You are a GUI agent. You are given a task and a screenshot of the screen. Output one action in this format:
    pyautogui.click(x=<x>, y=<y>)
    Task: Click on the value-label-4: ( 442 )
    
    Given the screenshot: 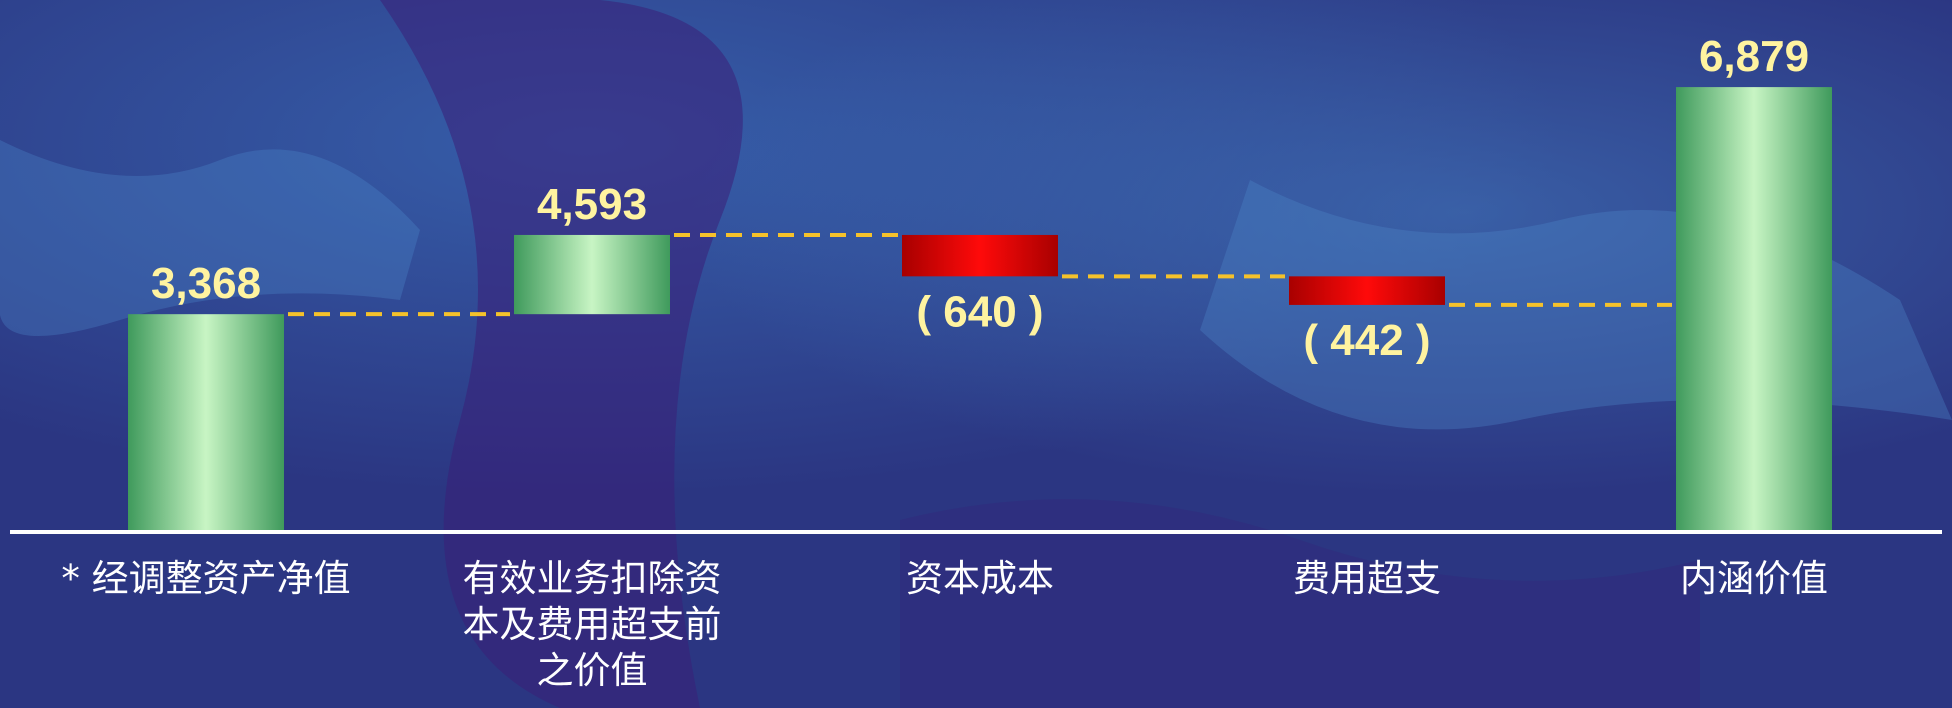 What is the action you would take?
    pyautogui.click(x=1366, y=340)
    